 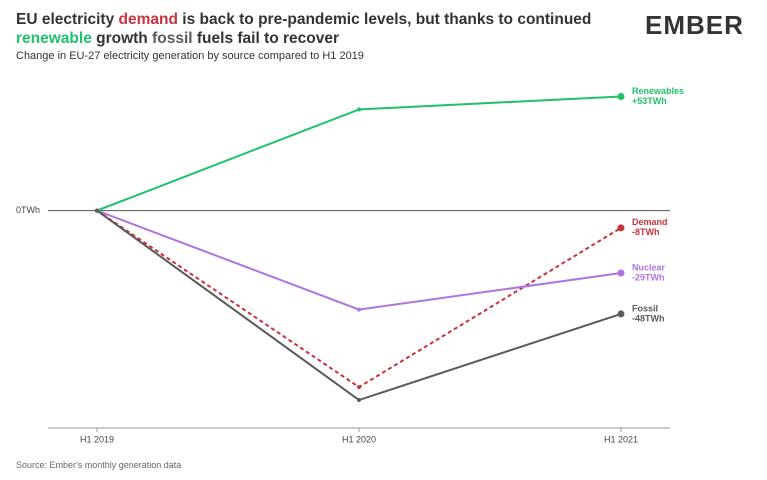 What do you see at coordinates (67, 19) in the screenshot?
I see `title-part: EU electricity` at bounding box center [67, 19].